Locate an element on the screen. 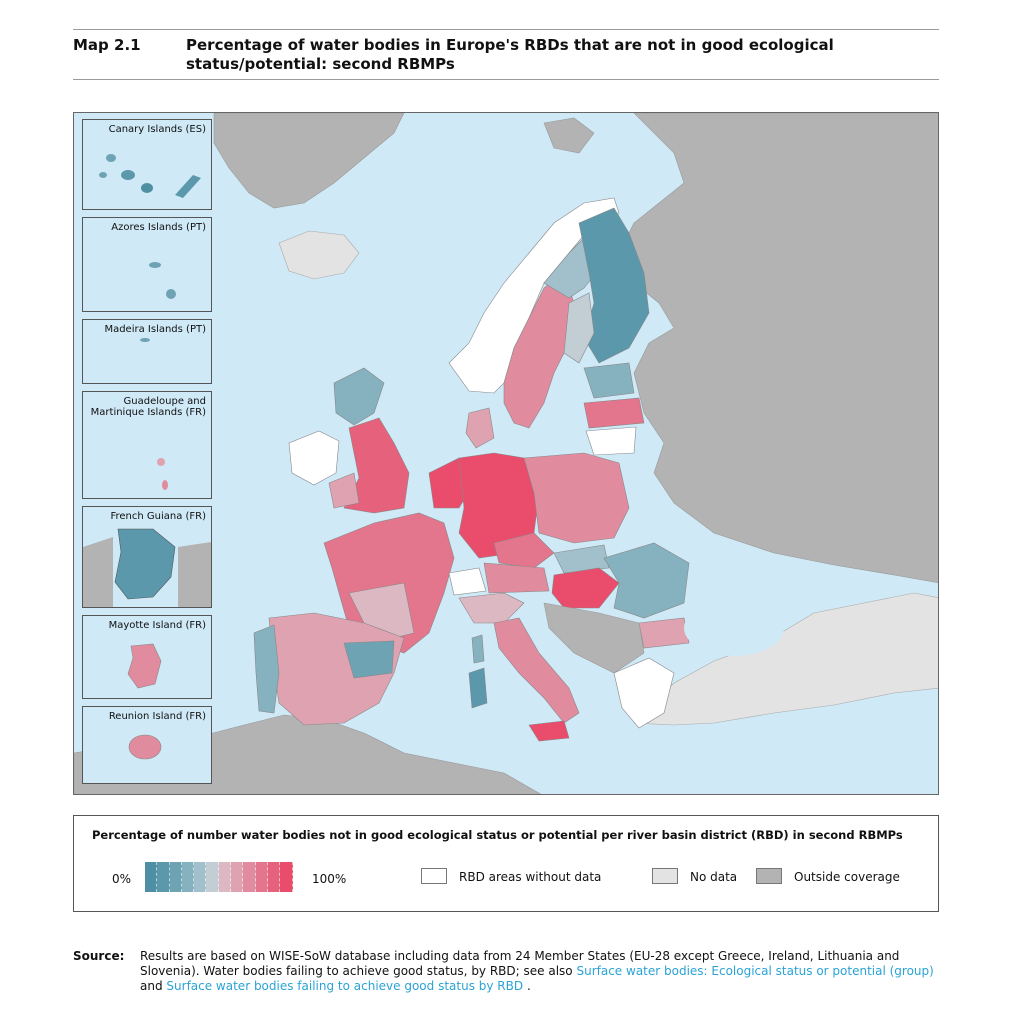 This screenshot has height=1024, width=1024. inset-canary-islands: Canary Islands (ES) is located at coordinates (147, 164).